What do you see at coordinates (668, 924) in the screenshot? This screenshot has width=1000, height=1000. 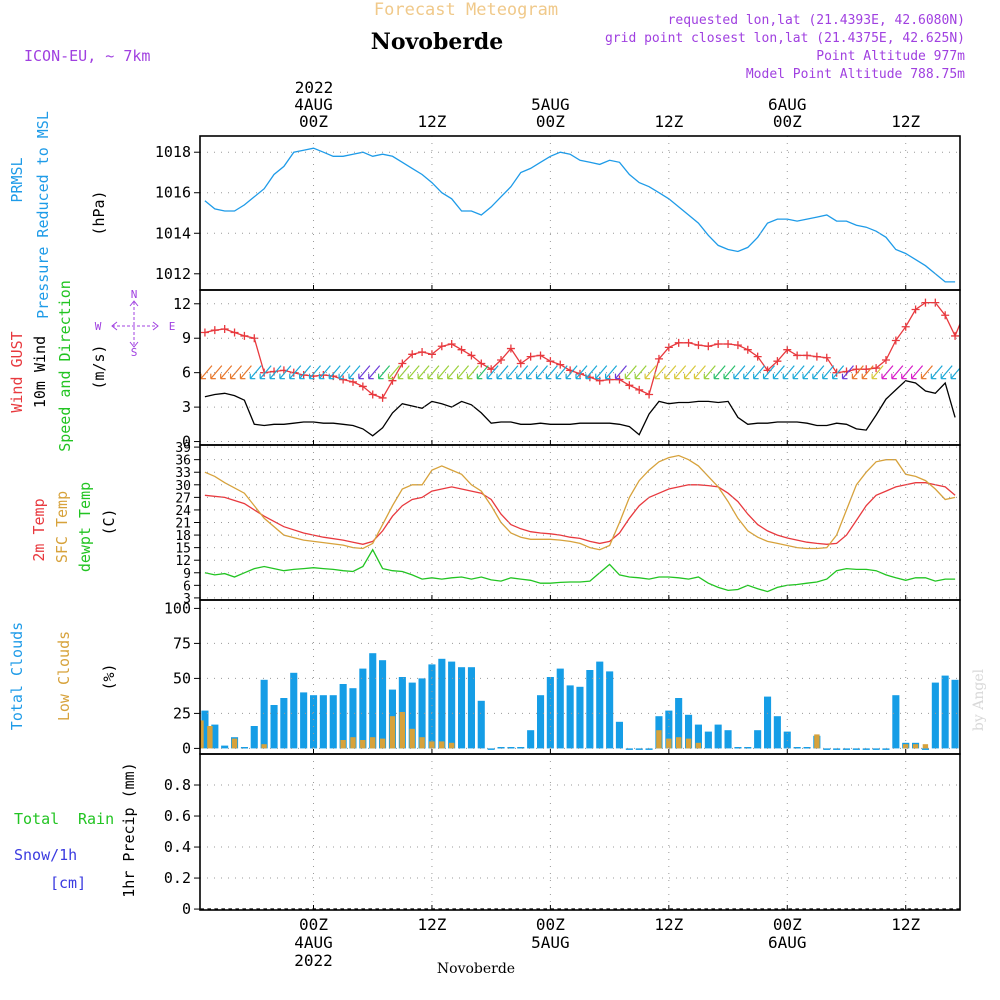 I see `bottom-time-label: 12Z` at bounding box center [668, 924].